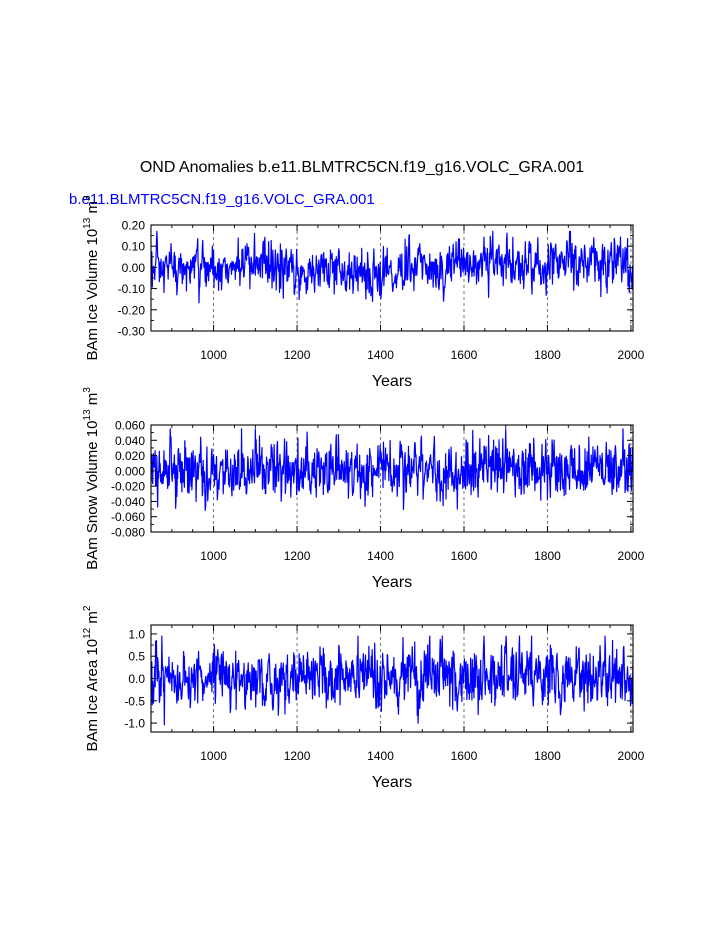 The width and height of the screenshot is (723, 935). I want to click on y-tick-label: -0.5, so click(134, 701).